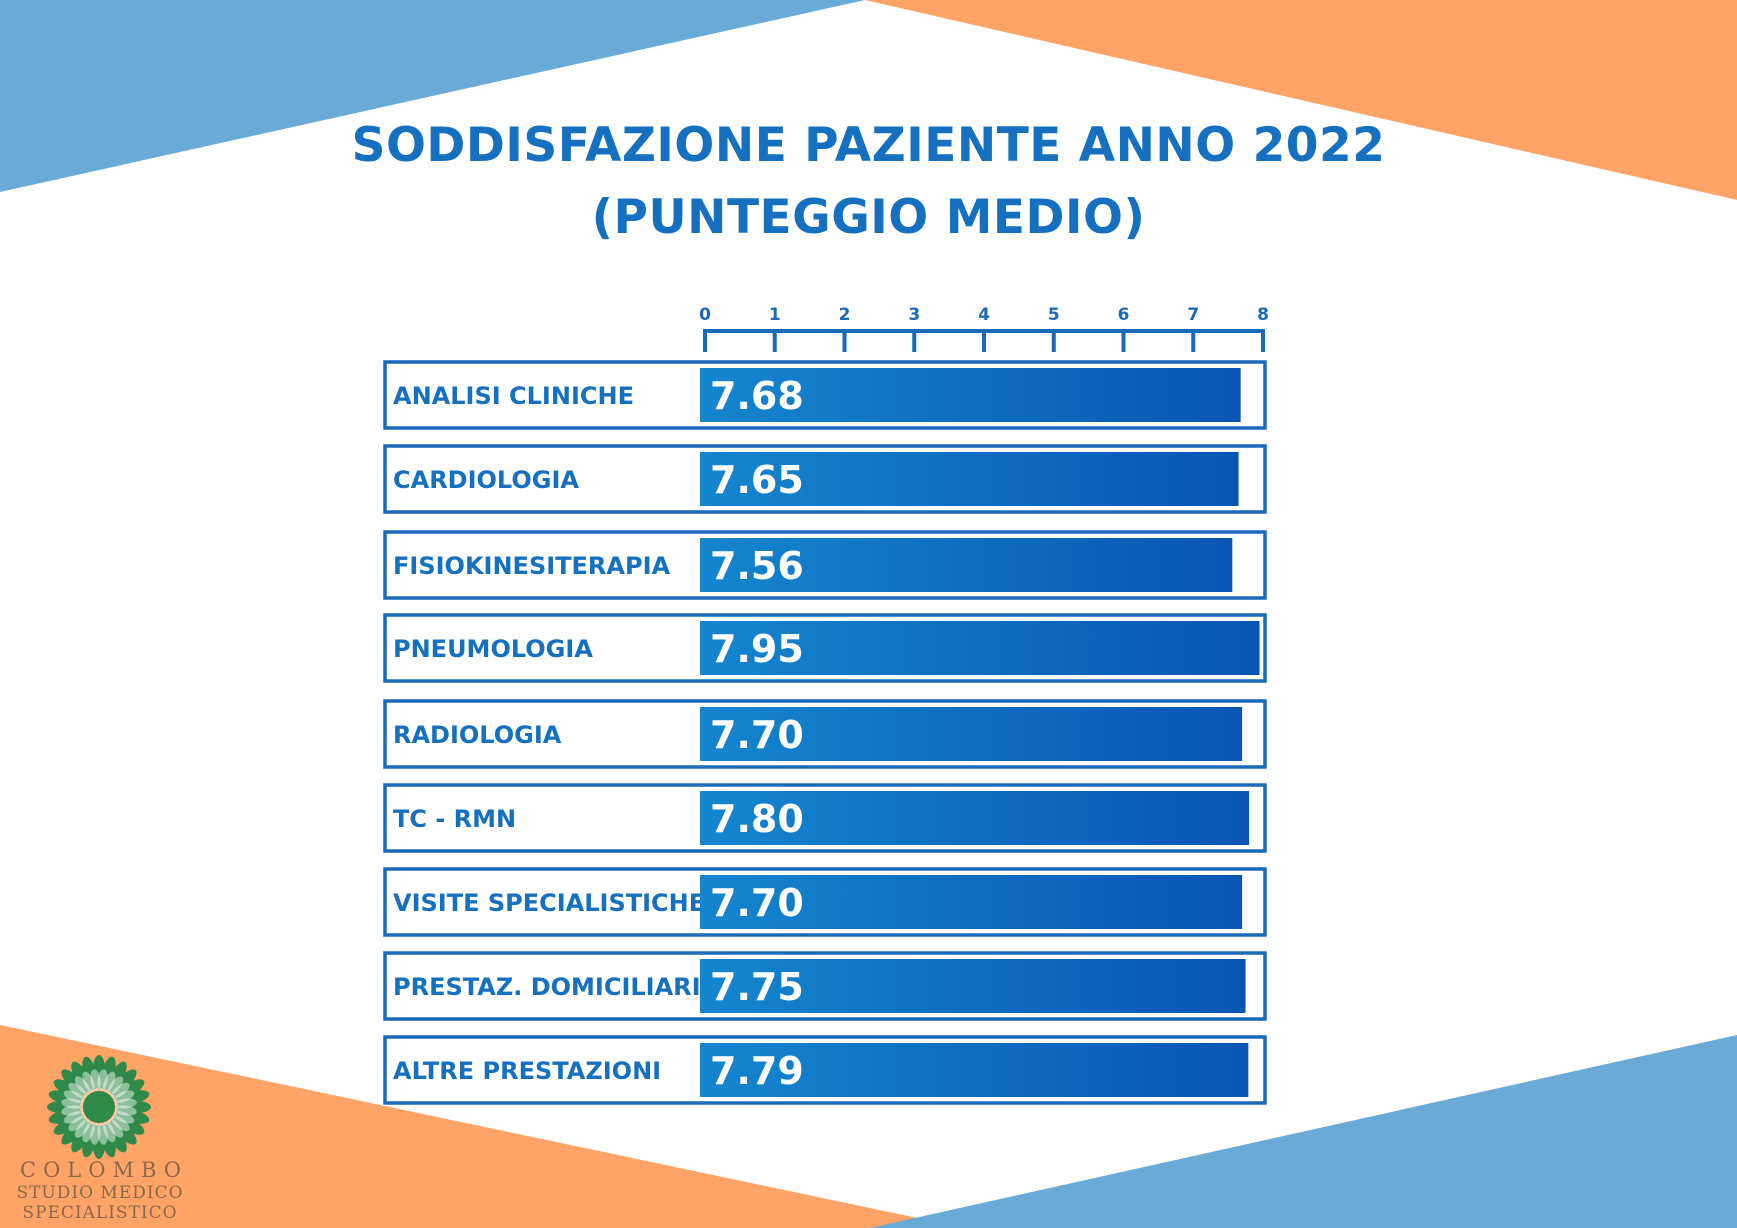 The width and height of the screenshot is (1737, 1228). What do you see at coordinates (775, 315) in the screenshot?
I see `x-tick-label: 1` at bounding box center [775, 315].